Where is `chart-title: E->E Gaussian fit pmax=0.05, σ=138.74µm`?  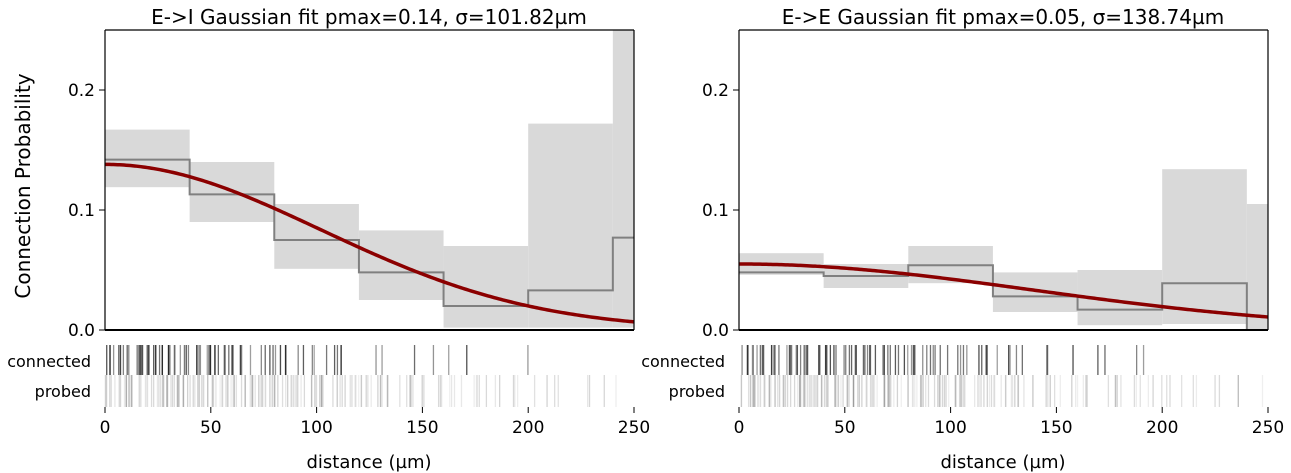
chart-title: E->E Gaussian fit pmax=0.05, σ=138.74µm is located at coordinates (1003, 17).